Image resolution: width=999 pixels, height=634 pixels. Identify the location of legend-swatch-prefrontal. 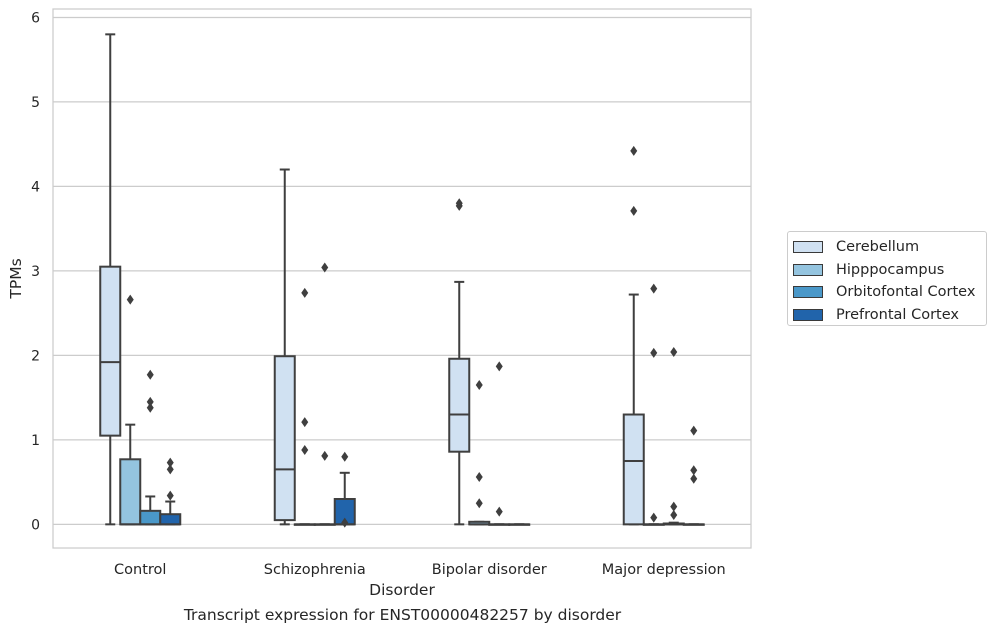
(808, 314).